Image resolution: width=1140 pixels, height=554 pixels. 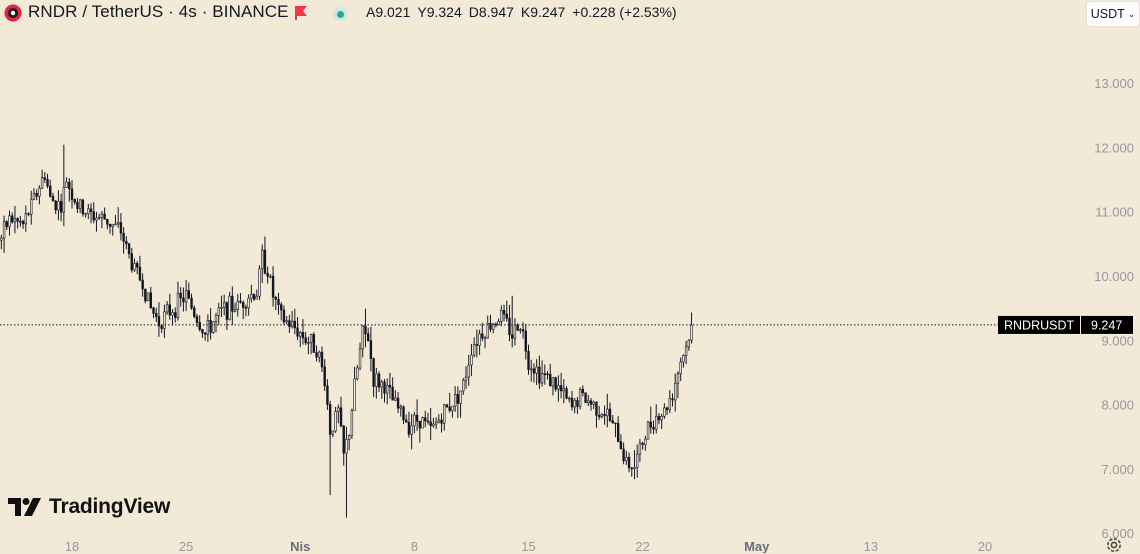 I want to click on open-value: A9.021, so click(x=388, y=12).